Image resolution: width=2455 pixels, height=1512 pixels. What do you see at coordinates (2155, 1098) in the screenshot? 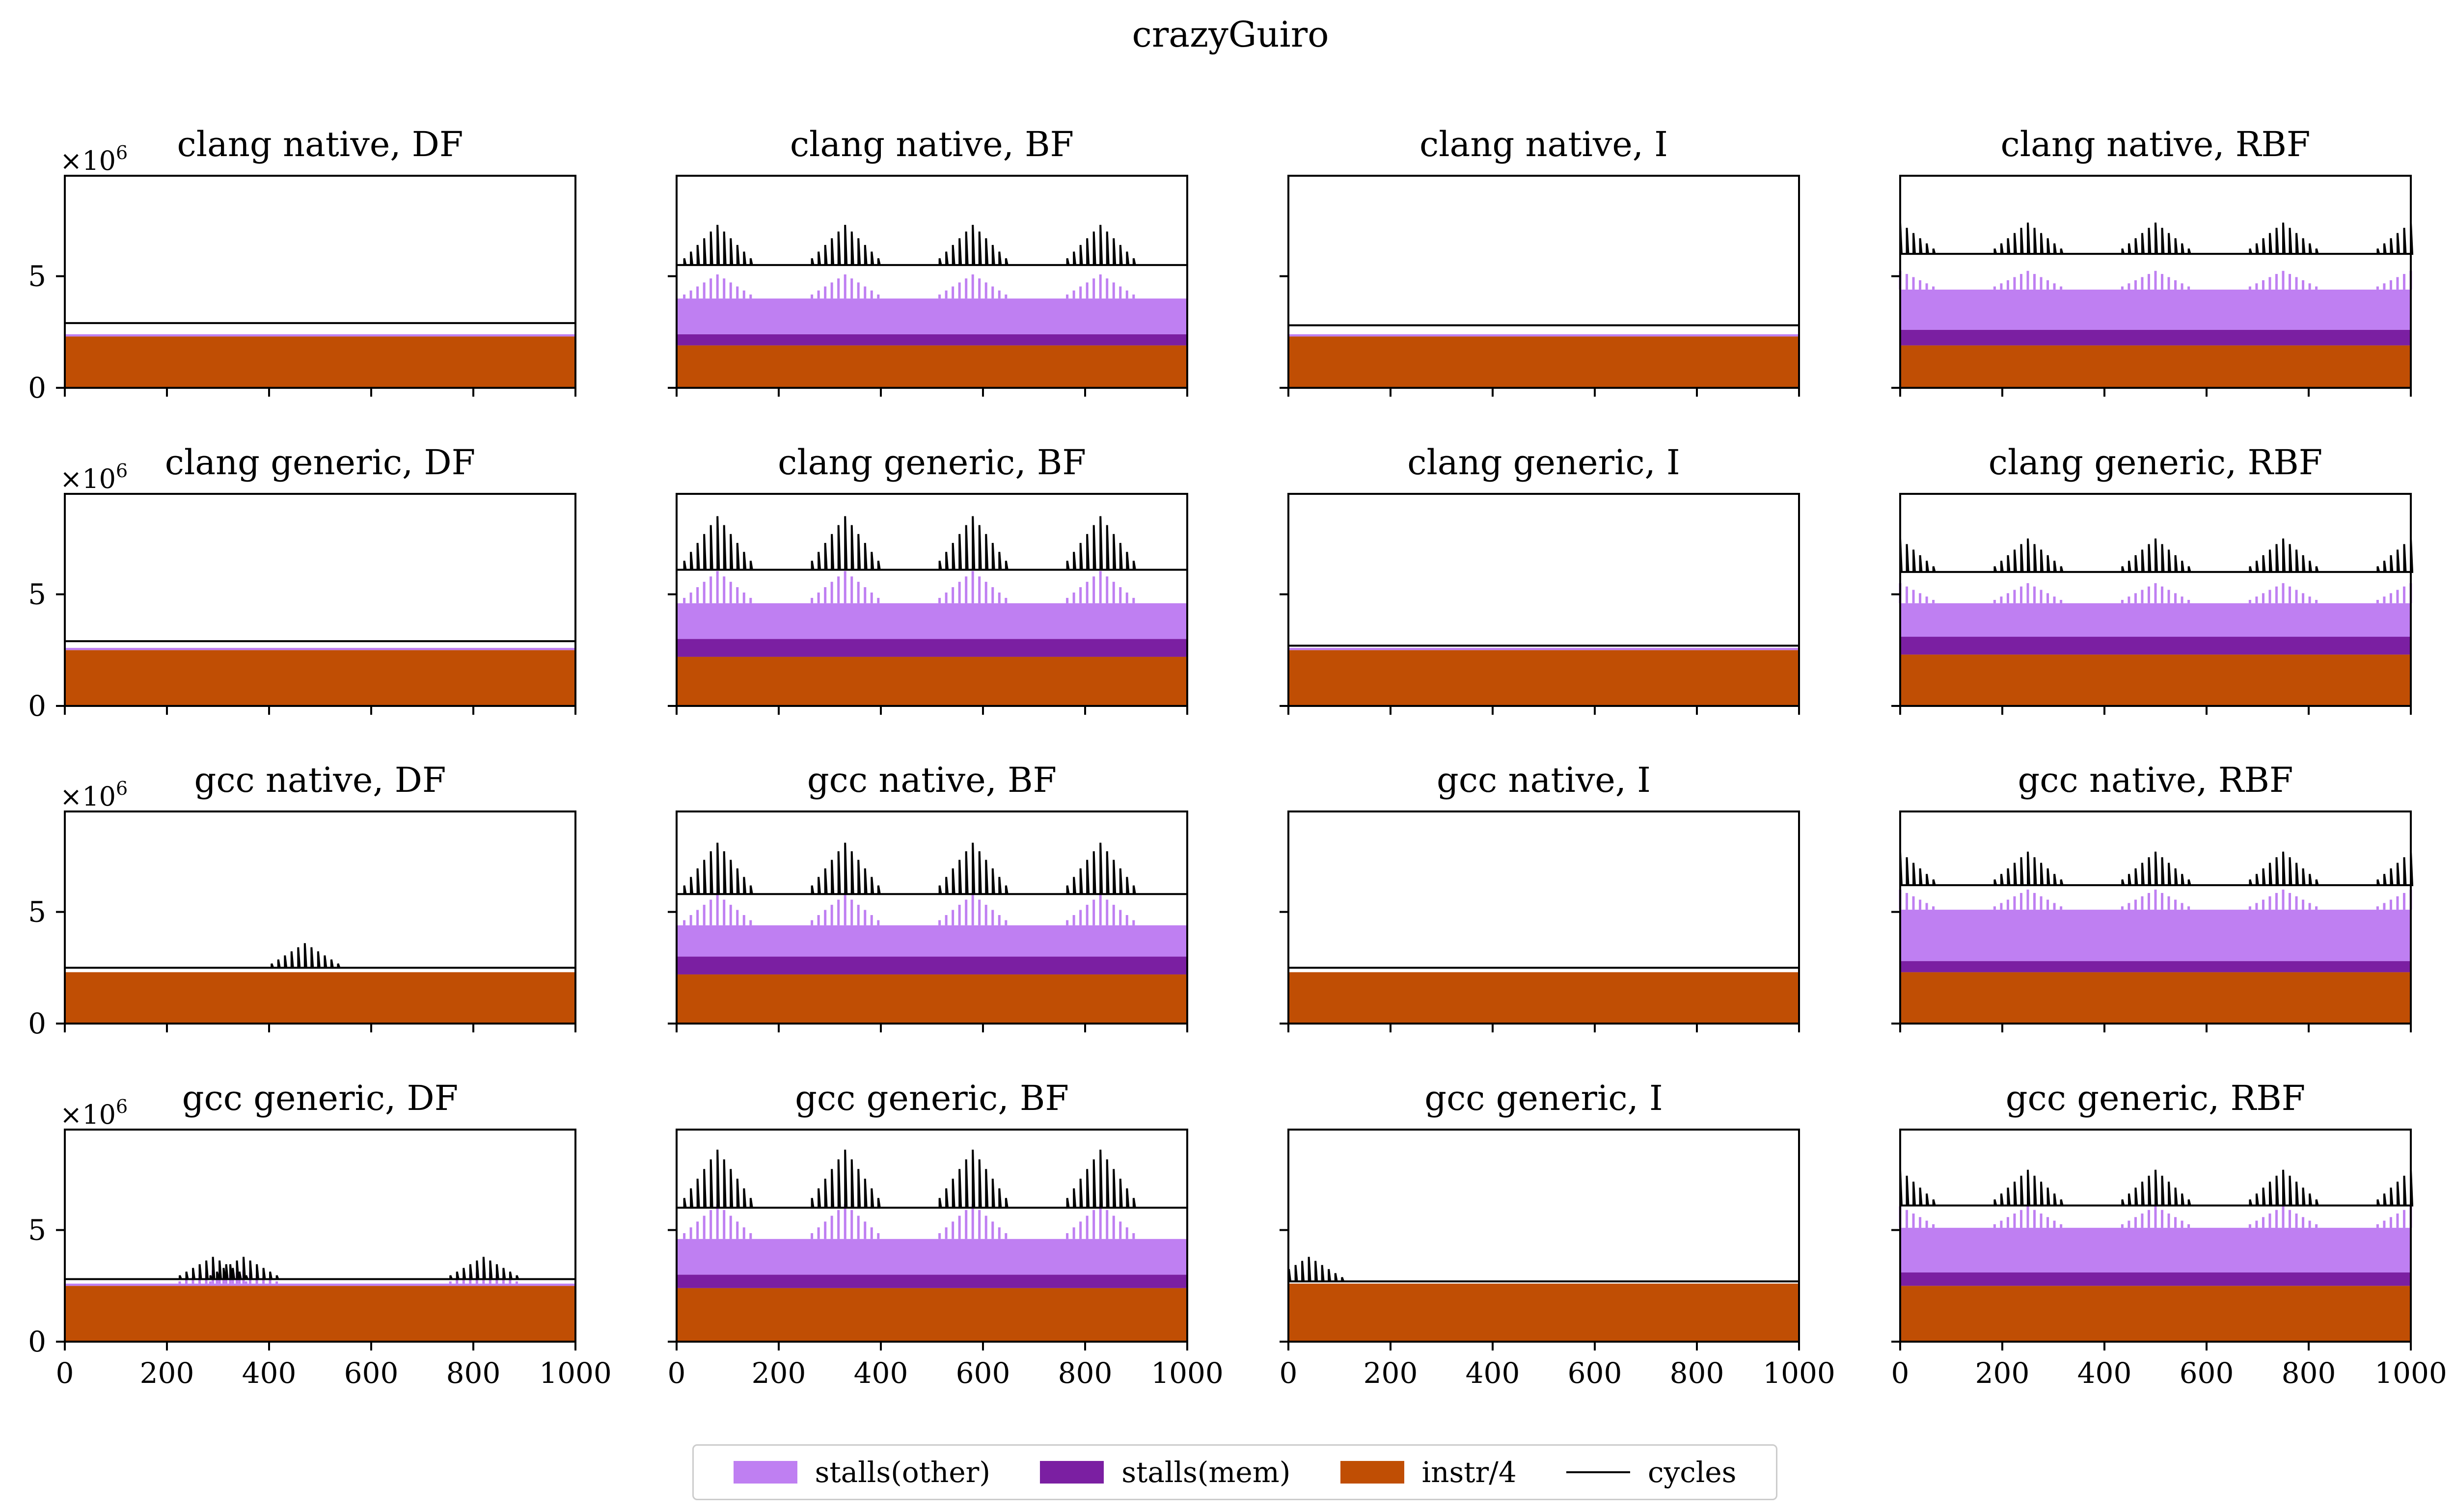
I see `subplot-title: gcc generic, RBF` at bounding box center [2155, 1098].